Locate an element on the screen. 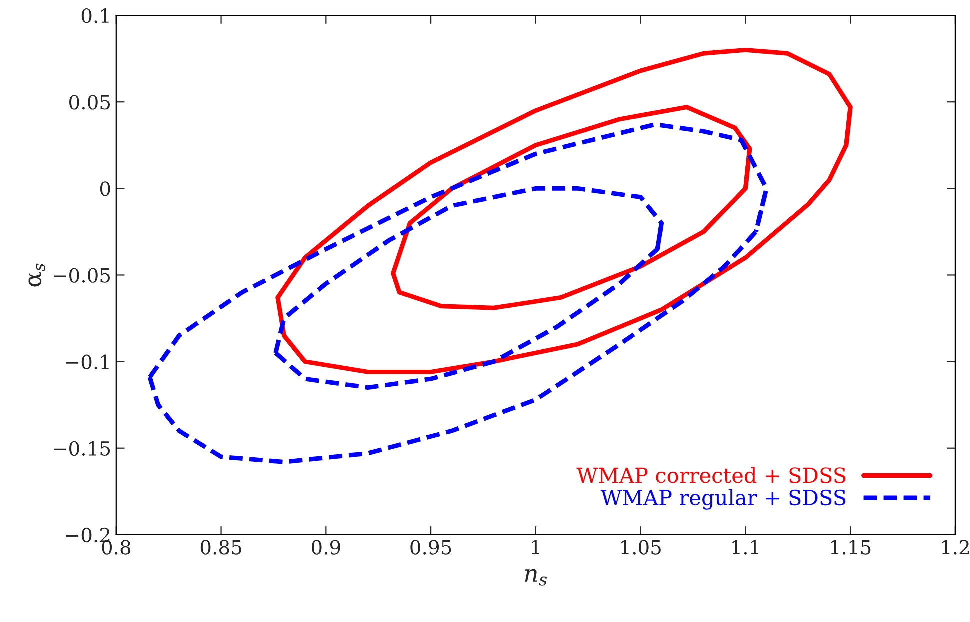 This screenshot has height=622, width=970. x-tick-label: 0.95 is located at coordinates (431, 547).